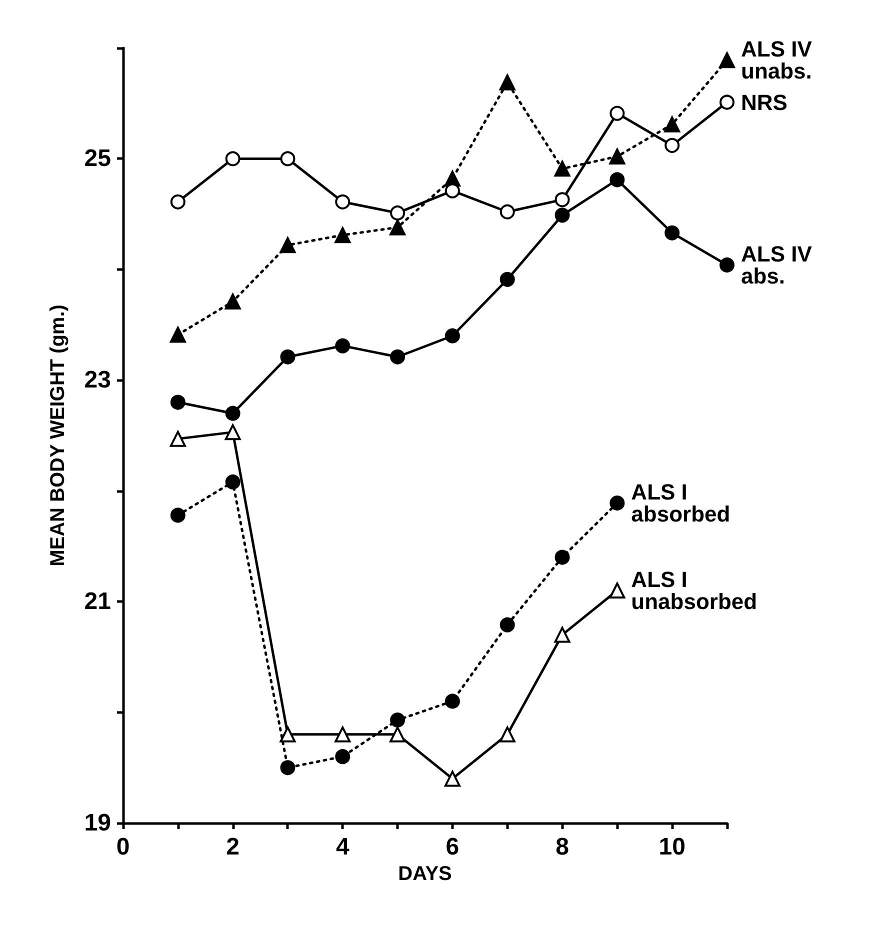  Describe the element at coordinates (233, 847) in the screenshot. I see `x-tick-label: 2` at that location.